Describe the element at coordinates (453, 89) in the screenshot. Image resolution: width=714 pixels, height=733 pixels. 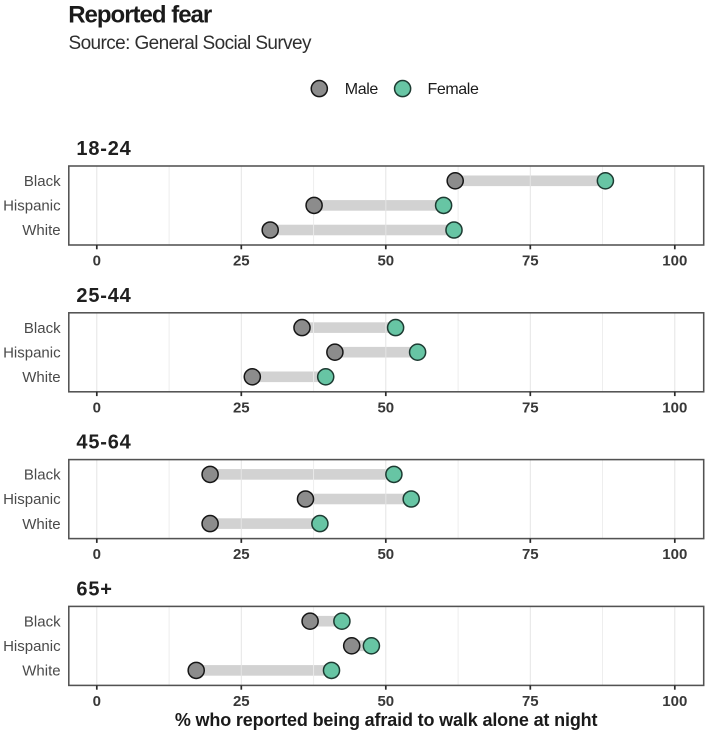
I see `svg-text: Female` at that location.